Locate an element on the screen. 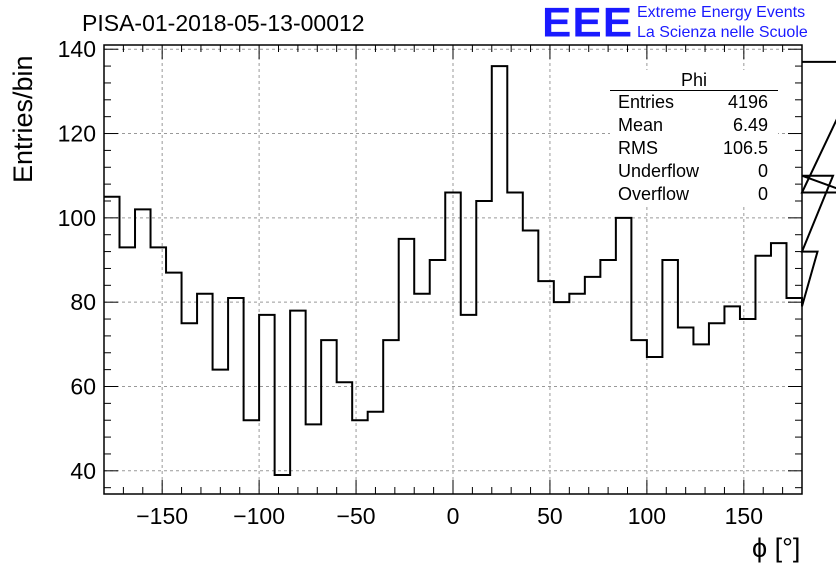 Image resolution: width=836 pixels, height=572 pixels. x-tick-label: −50 is located at coordinates (356, 516).